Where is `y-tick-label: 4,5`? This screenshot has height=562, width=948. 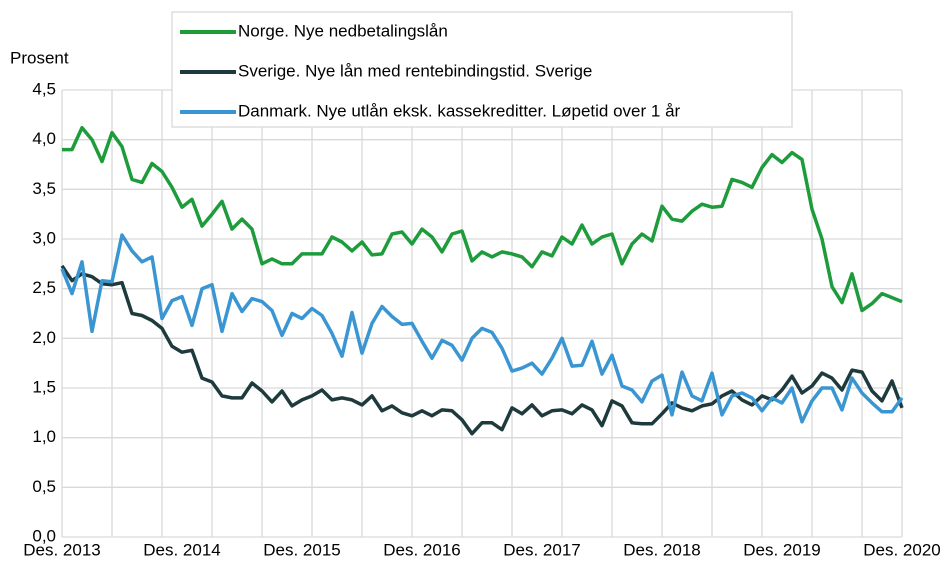 y-tick-label: 4,5 is located at coordinates (44, 88).